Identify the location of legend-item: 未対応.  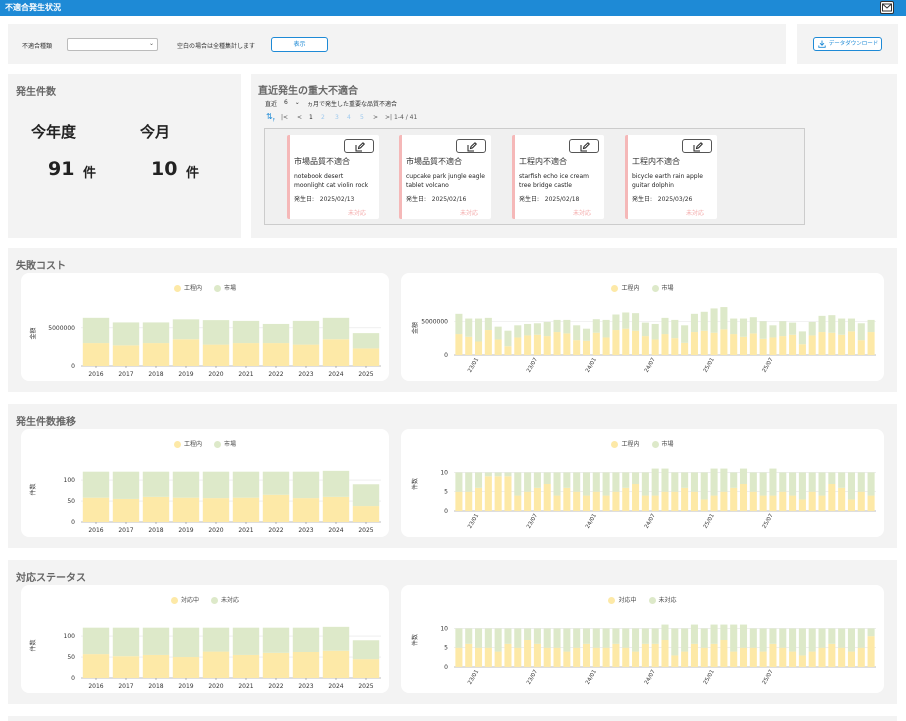
(225, 599).